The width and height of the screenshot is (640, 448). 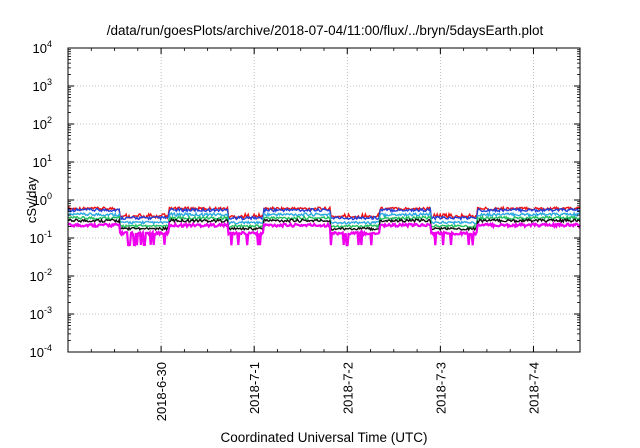 I want to click on x-tick-label: 2018-6-30, so click(x=161, y=391).